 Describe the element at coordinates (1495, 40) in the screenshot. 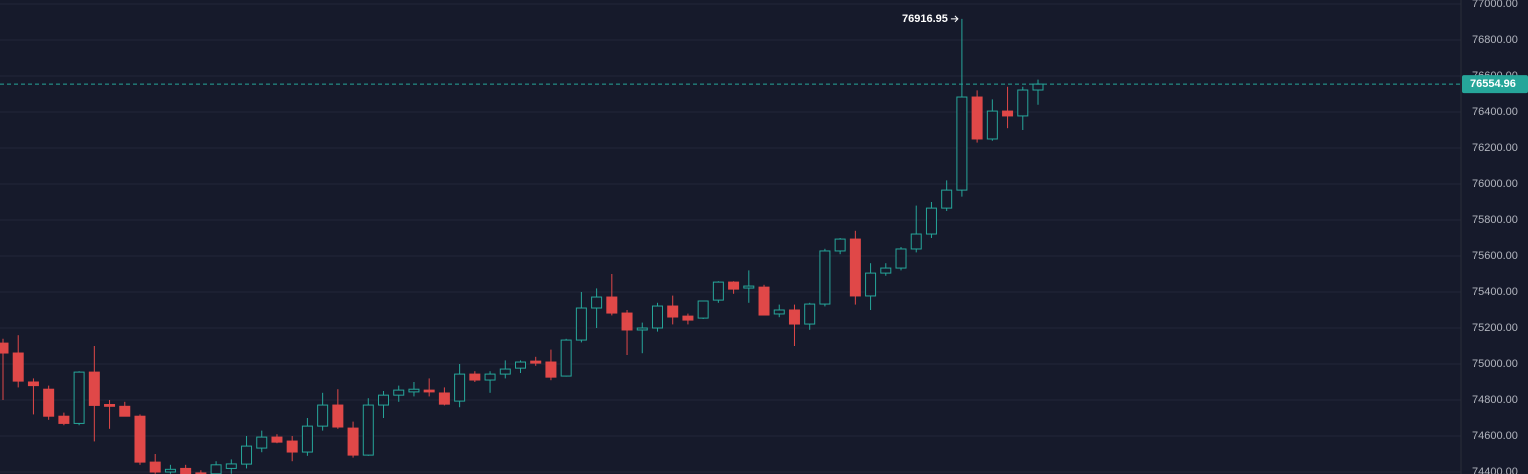

I see `y-tick-label: 76800.00` at that location.